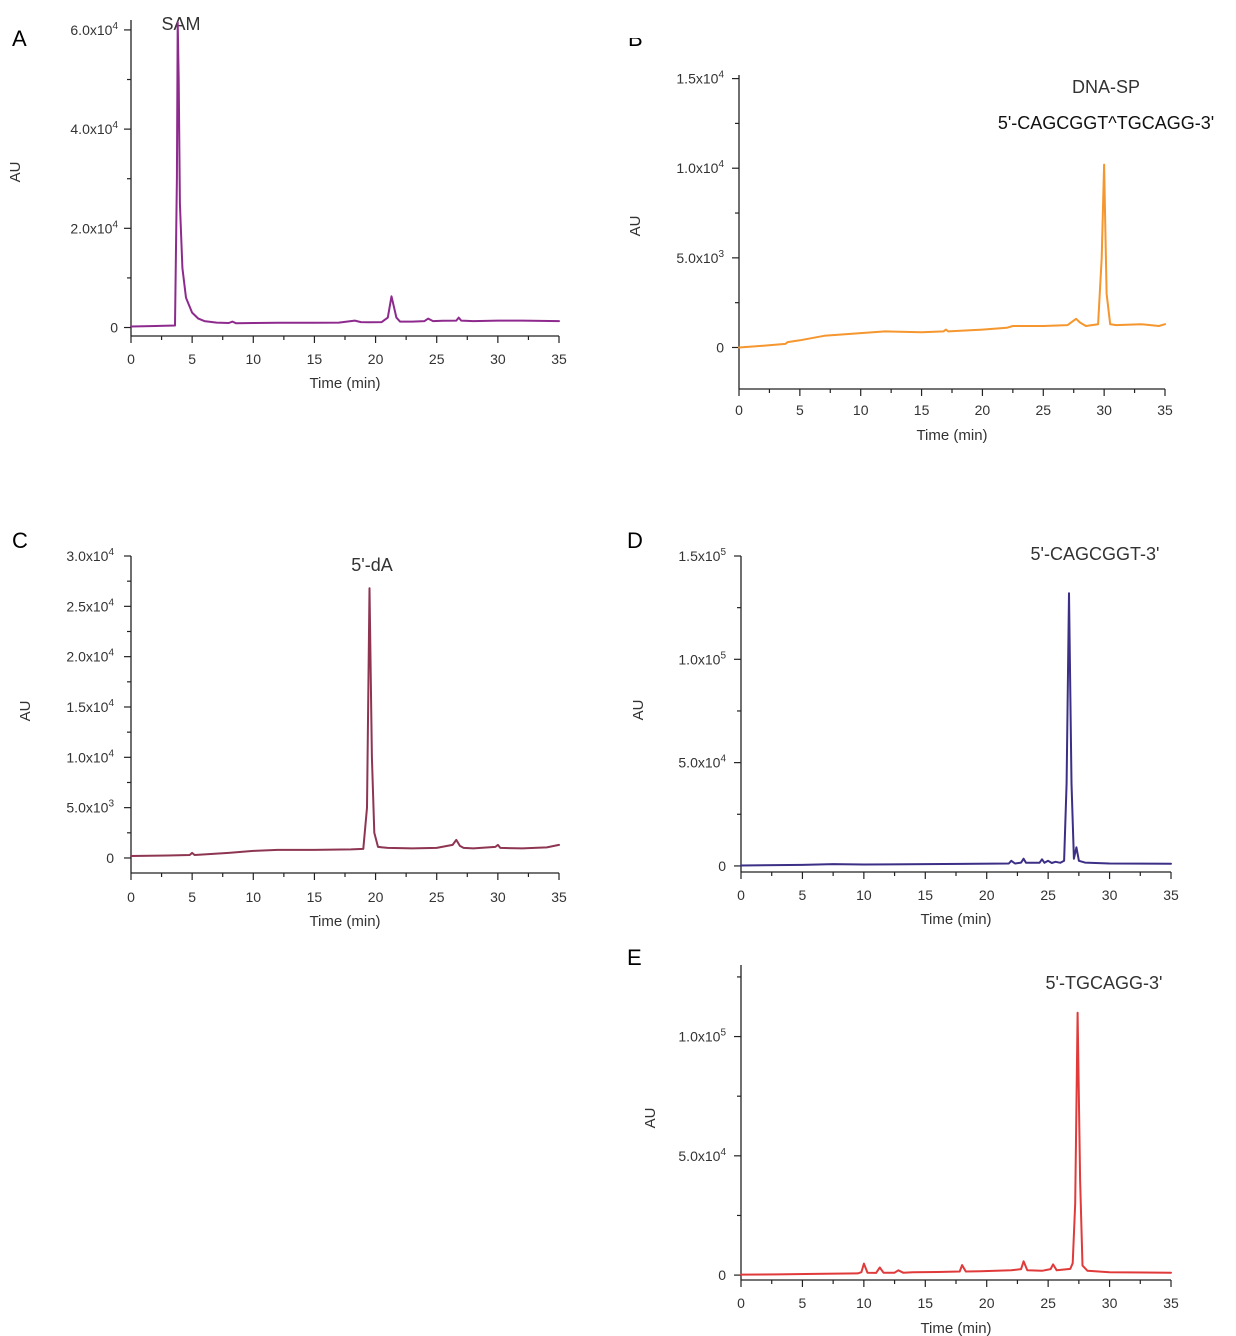 The width and height of the screenshot is (1236, 1336). Describe the element at coordinates (634, 957) in the screenshot. I see `panel-letter-e: E` at that location.